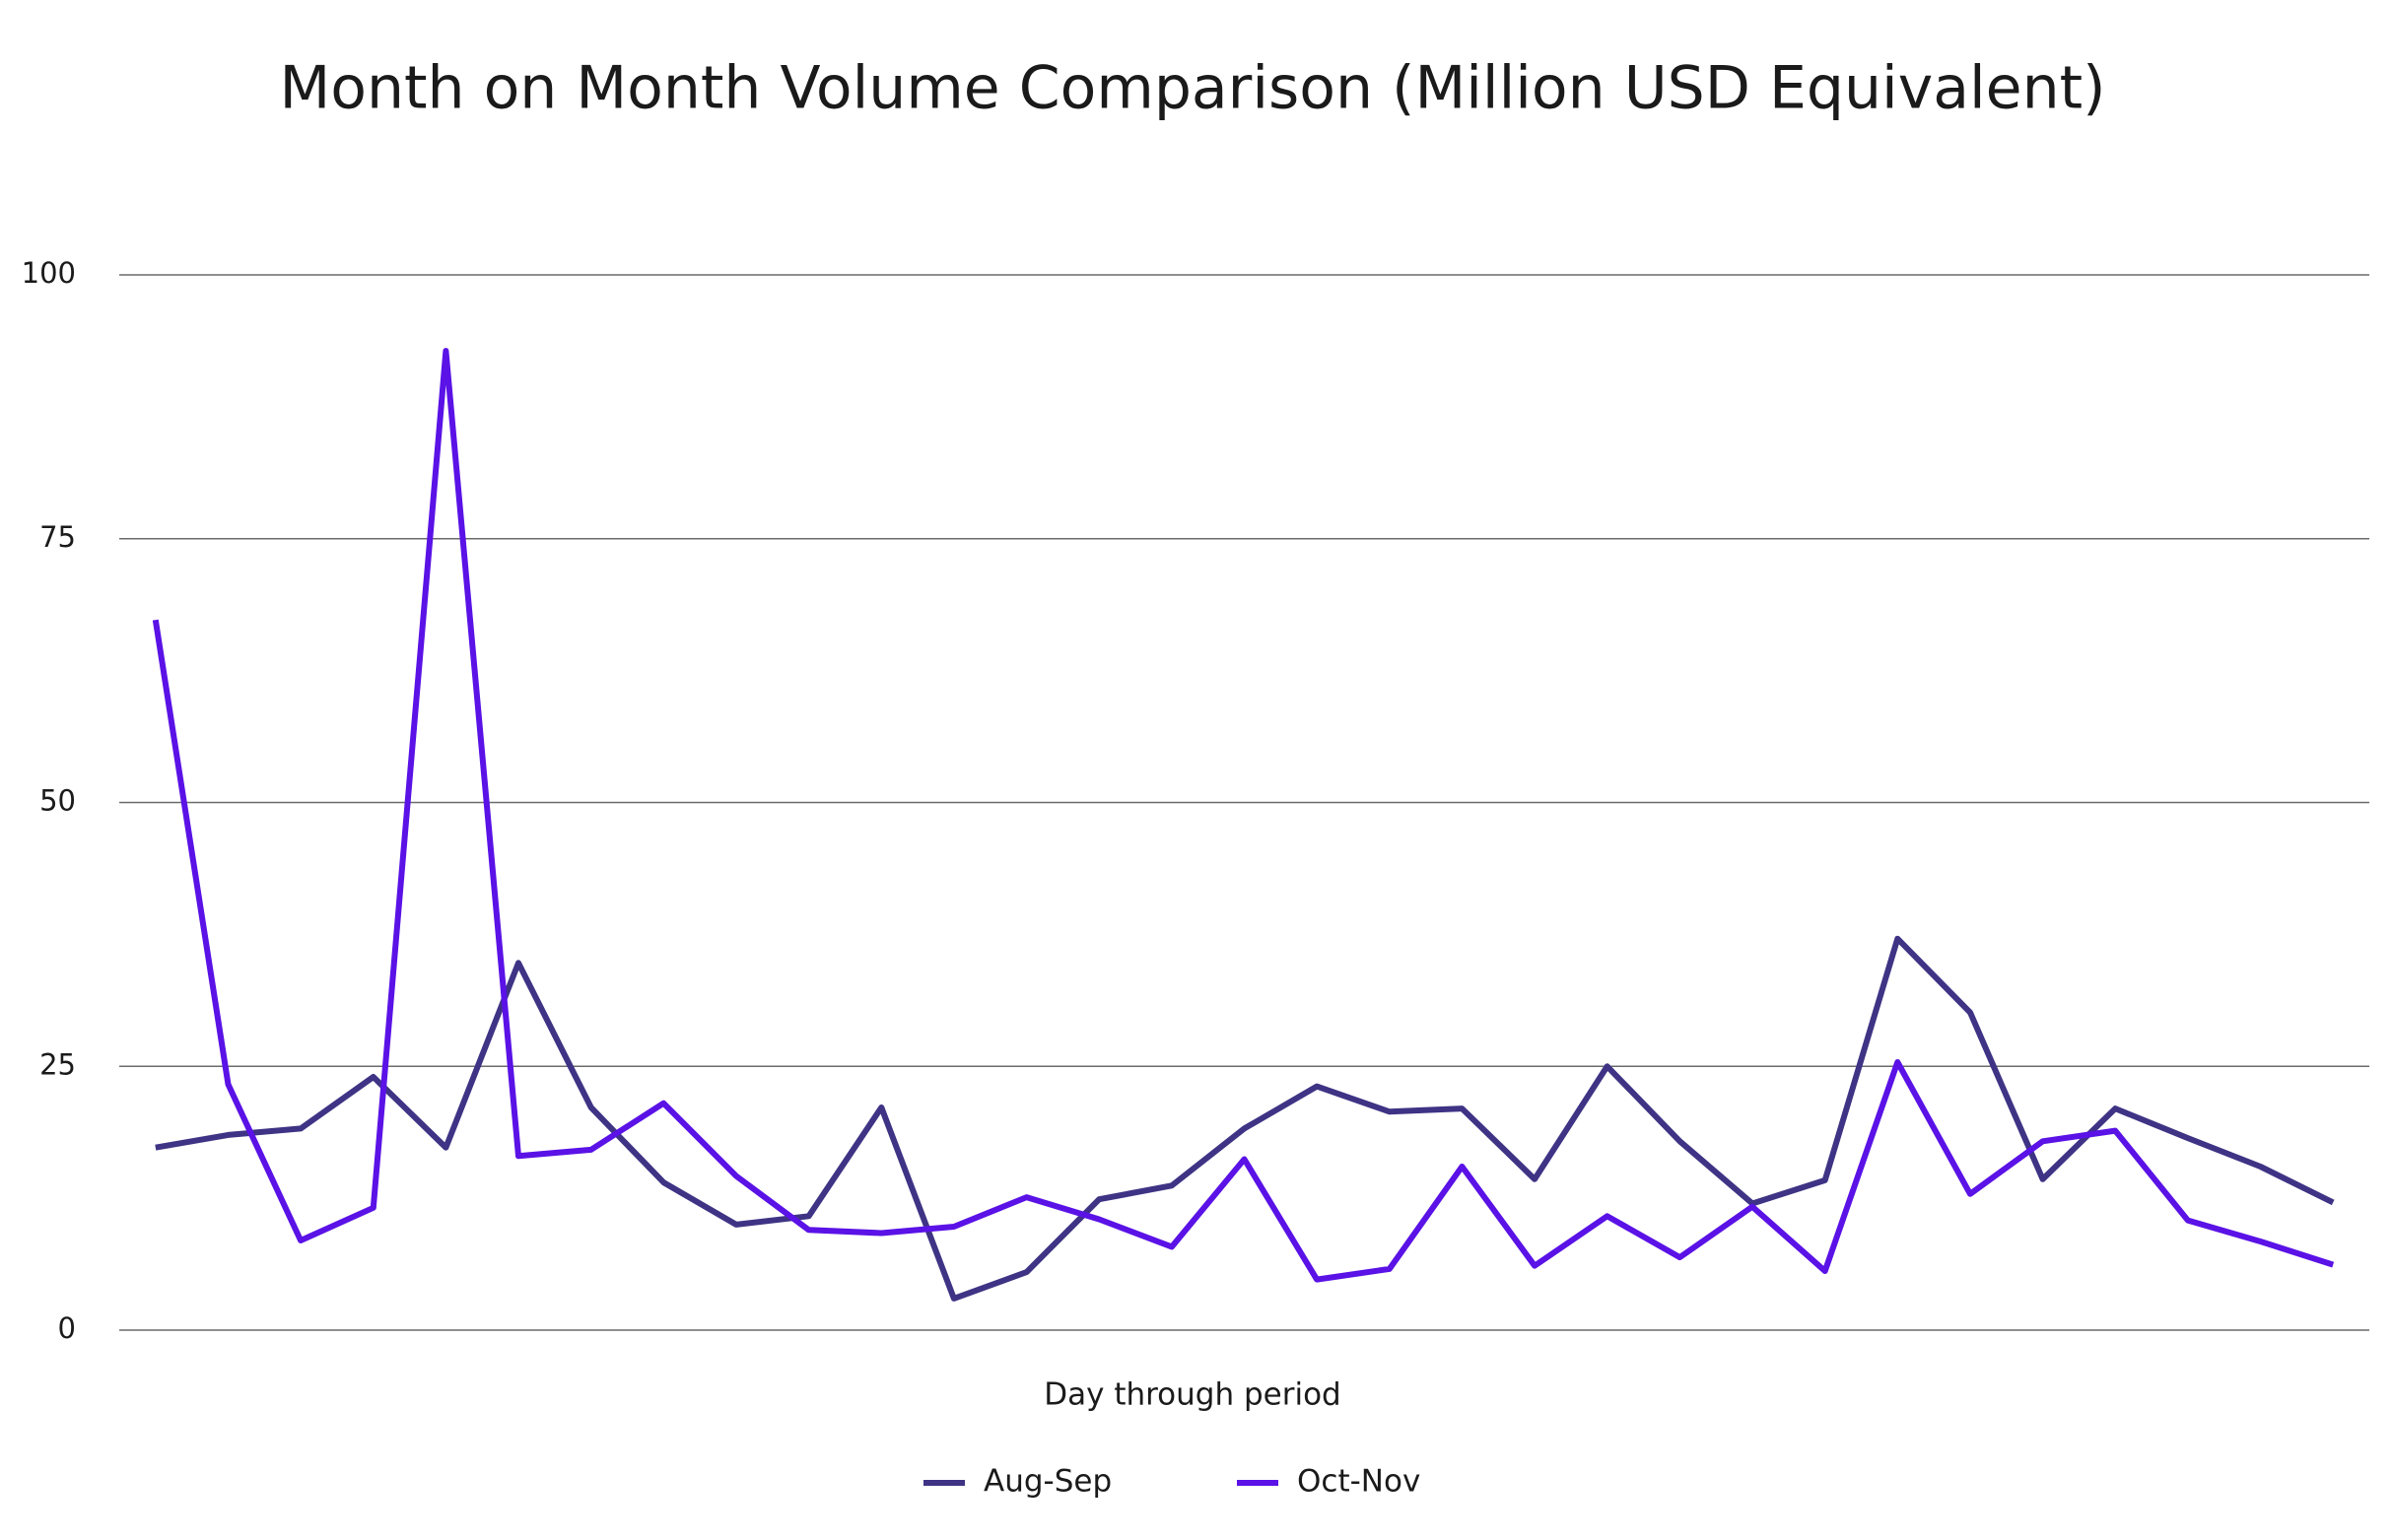 Image resolution: width=2392 pixels, height=1540 pixels. Describe the element at coordinates (1359, 1482) in the screenshot. I see `legend-label: Oct-Nov` at that location.